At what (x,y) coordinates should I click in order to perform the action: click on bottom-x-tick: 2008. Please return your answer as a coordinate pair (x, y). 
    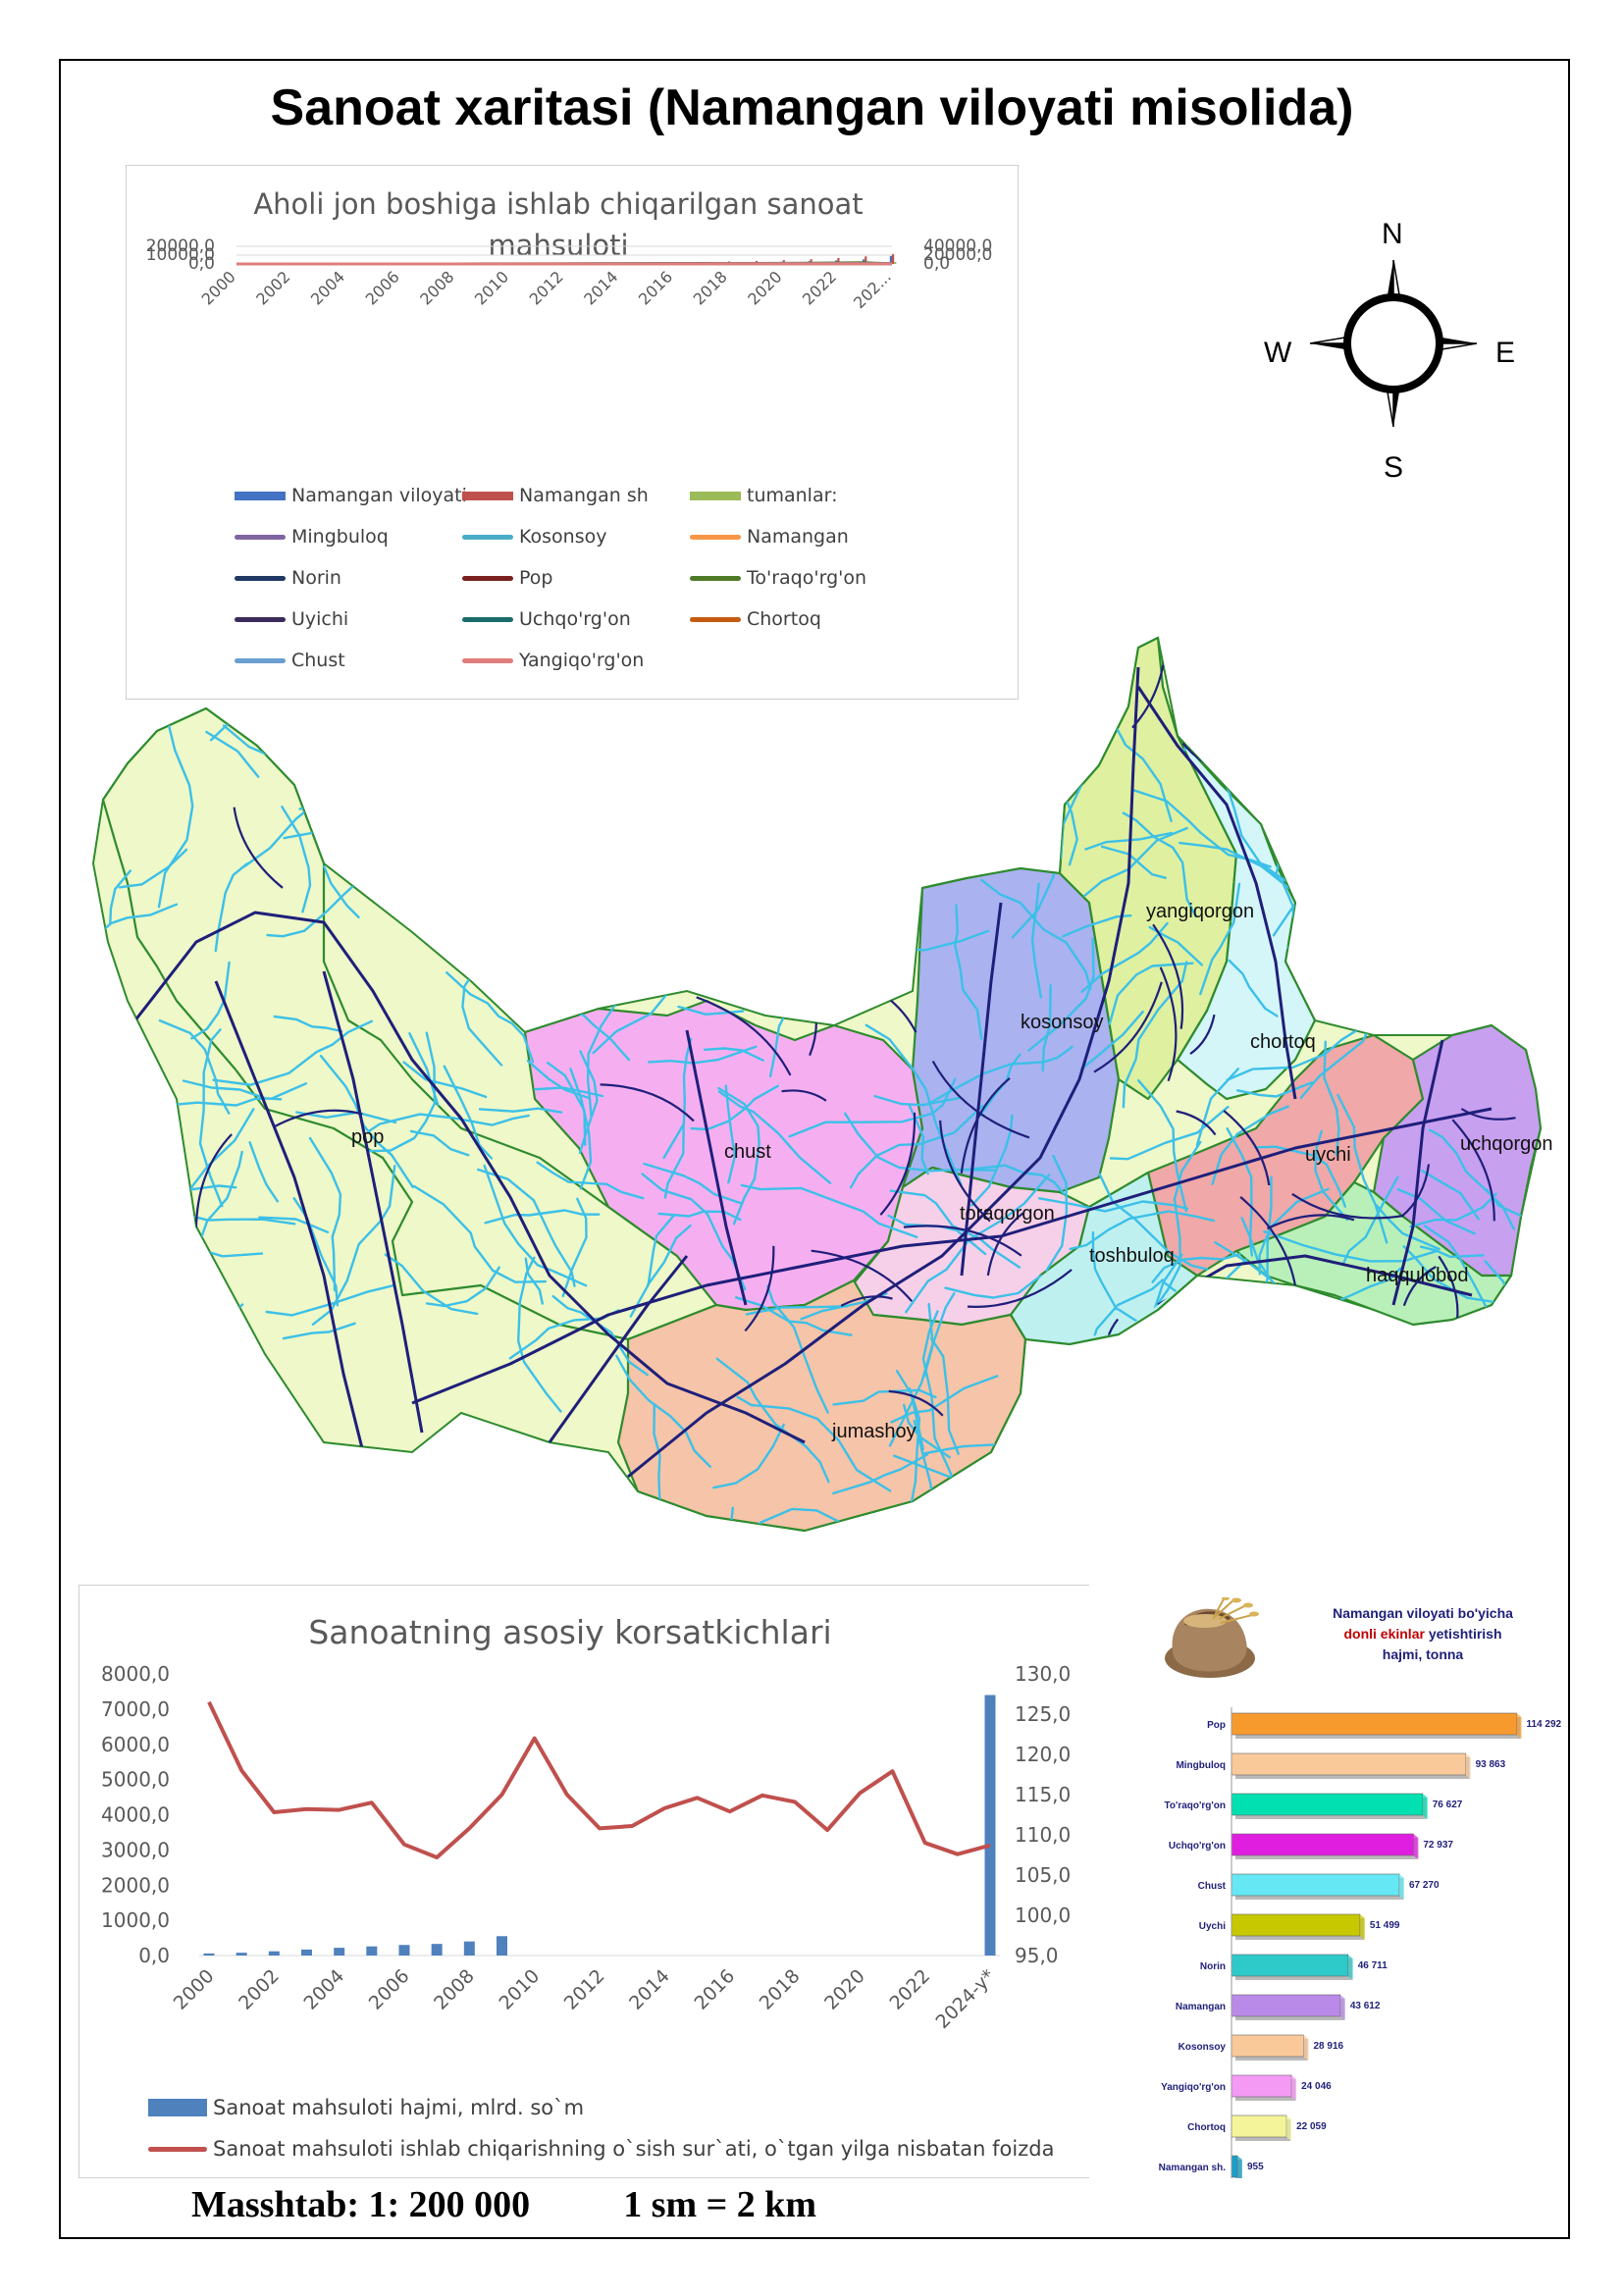
    Looking at the image, I should click on (454, 1989).